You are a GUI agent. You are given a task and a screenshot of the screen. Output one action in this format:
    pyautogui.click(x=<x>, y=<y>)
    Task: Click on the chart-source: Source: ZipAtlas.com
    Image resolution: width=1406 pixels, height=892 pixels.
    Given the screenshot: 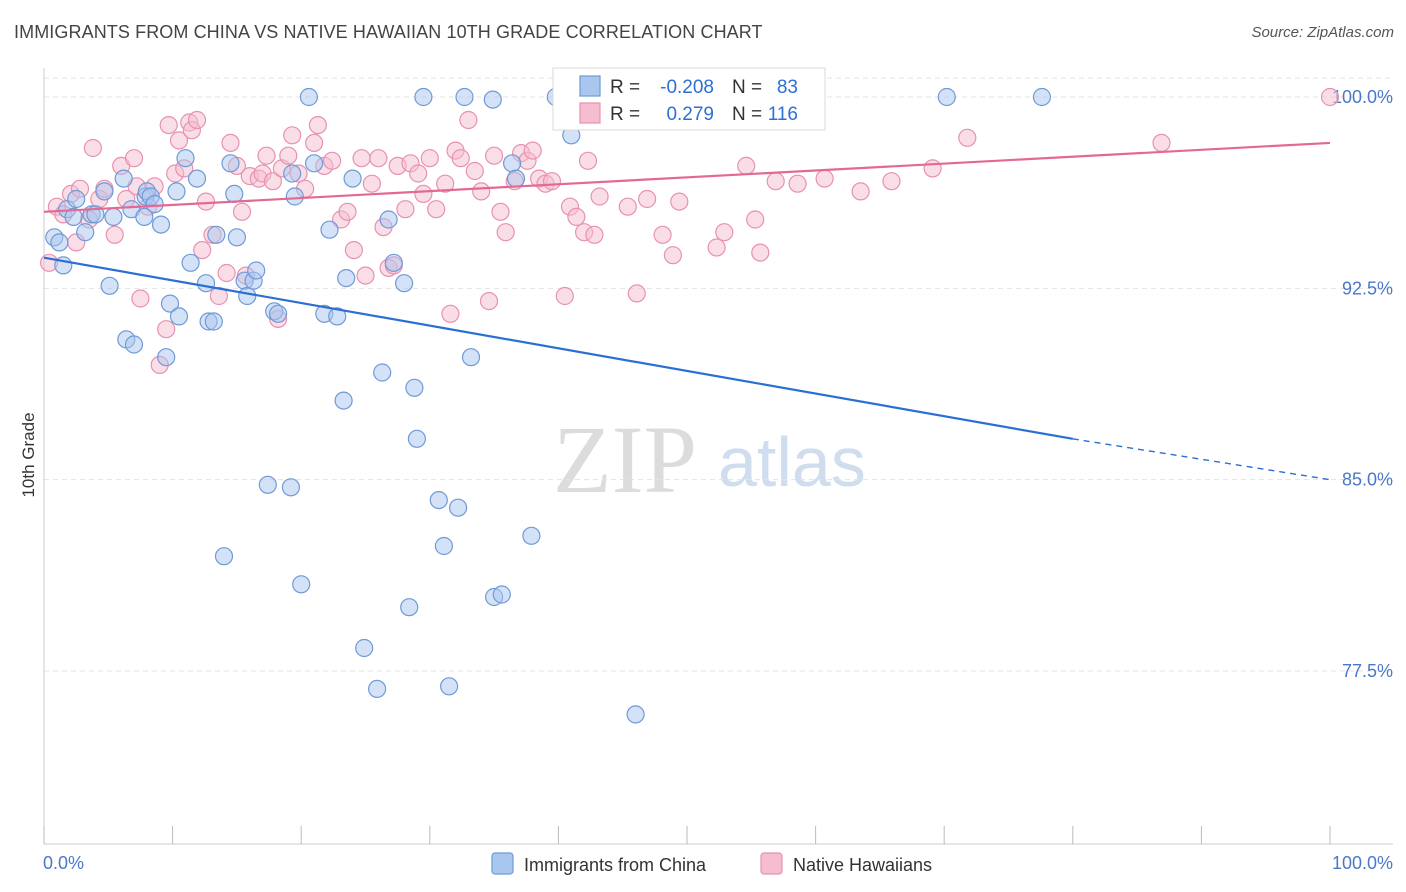 What is the action you would take?
    pyautogui.click(x=1322, y=32)
    